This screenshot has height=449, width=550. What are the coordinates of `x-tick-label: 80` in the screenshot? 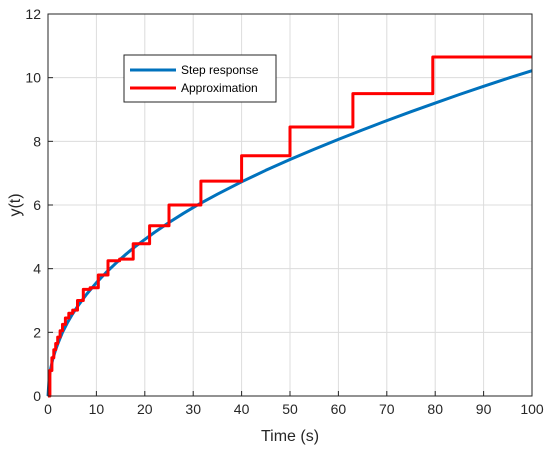 It's located at (435, 409).